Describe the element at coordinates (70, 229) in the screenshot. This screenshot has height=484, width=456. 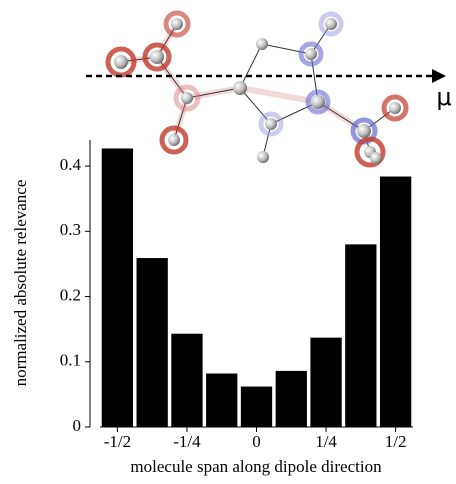
I see `y-tick-label: 0.3` at that location.